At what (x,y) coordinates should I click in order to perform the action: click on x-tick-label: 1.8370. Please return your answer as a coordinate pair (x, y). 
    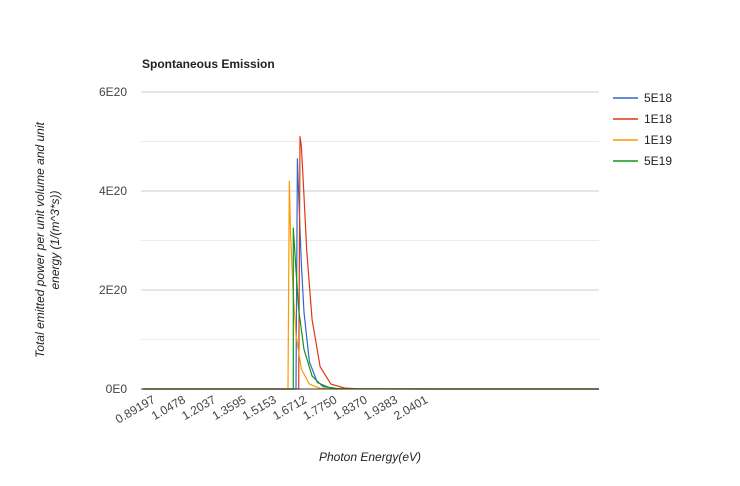
    Looking at the image, I should click on (350, 407).